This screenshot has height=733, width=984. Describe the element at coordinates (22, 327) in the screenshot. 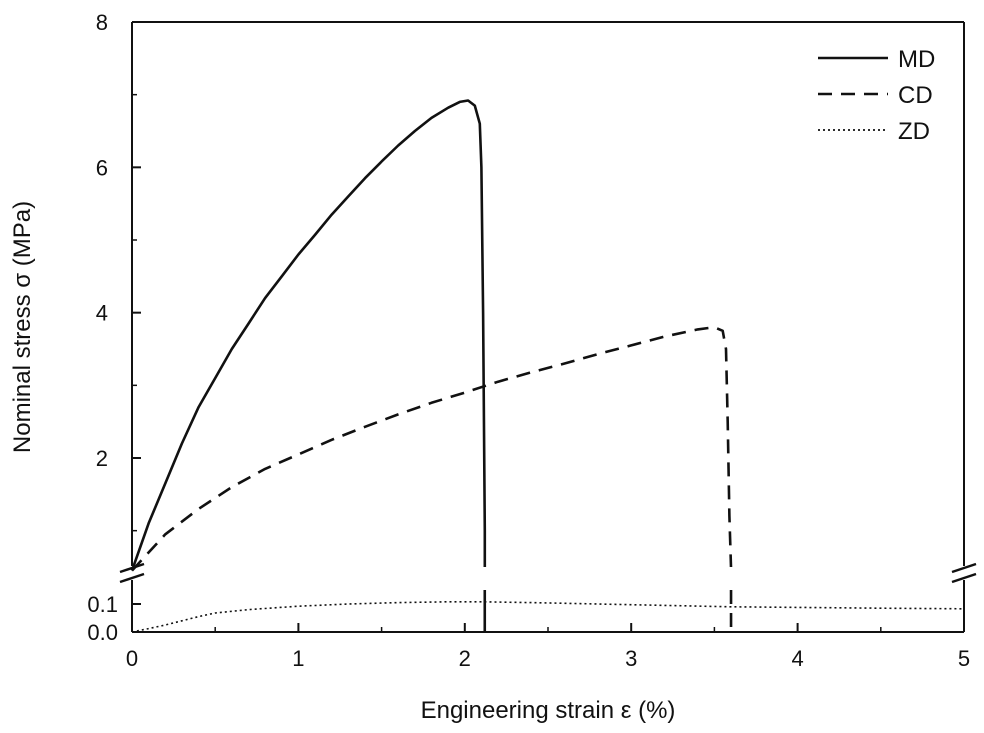

I see `y-axis-title: Nominal stress σ (MPa)` at that location.